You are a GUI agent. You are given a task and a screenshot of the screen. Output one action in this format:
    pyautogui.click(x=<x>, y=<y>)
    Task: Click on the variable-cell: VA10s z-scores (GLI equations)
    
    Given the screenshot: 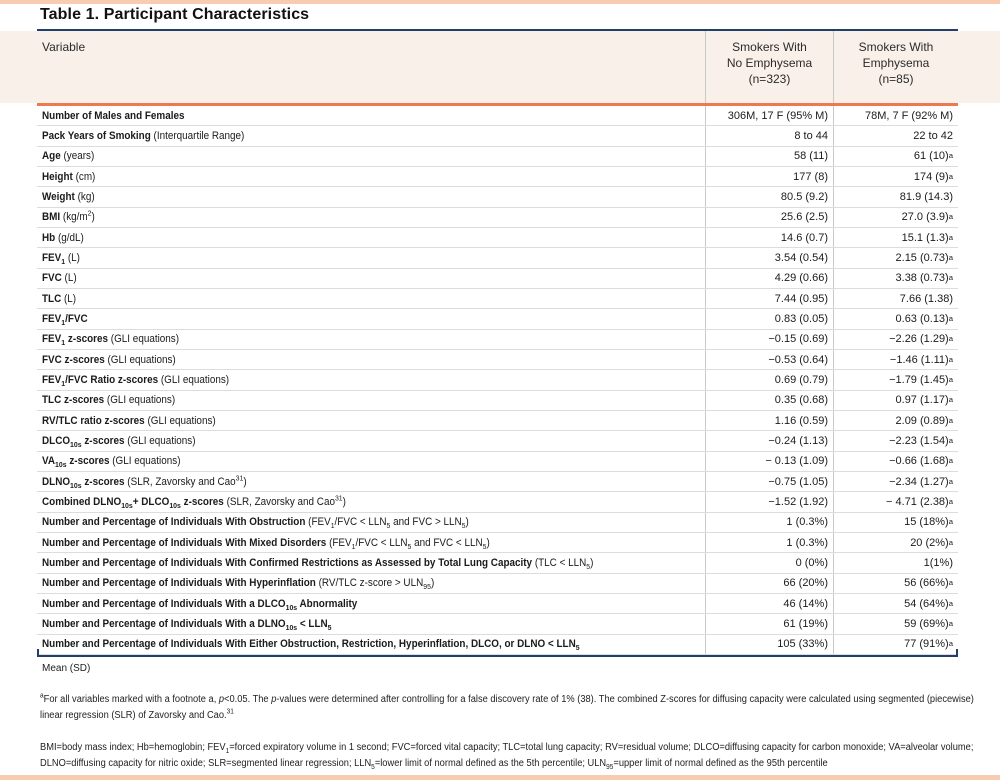 What is the action you would take?
    pyautogui.click(x=371, y=461)
    